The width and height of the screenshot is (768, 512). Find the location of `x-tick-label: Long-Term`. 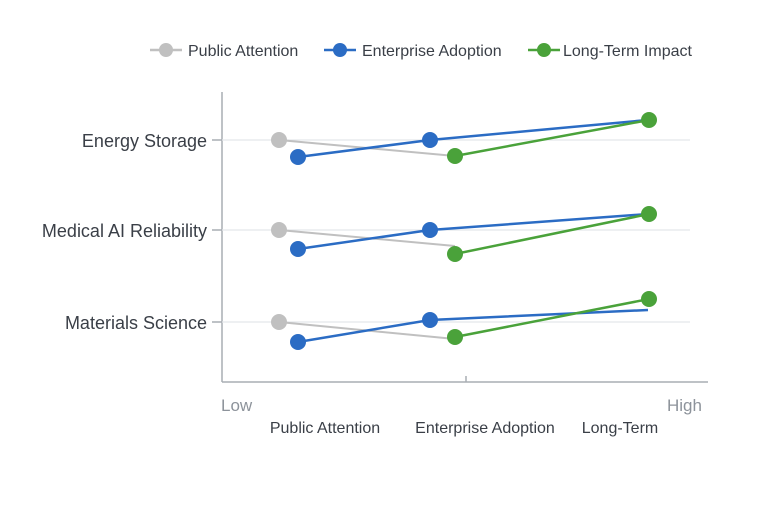

x-tick-label: Long-Term is located at coordinates (620, 428).